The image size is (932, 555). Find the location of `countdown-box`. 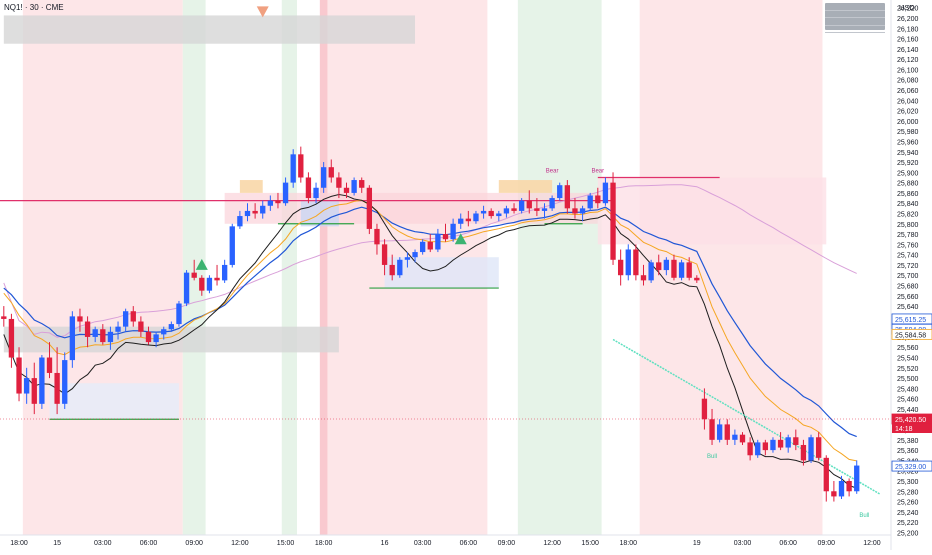

countdown-box is located at coordinates (912, 428).